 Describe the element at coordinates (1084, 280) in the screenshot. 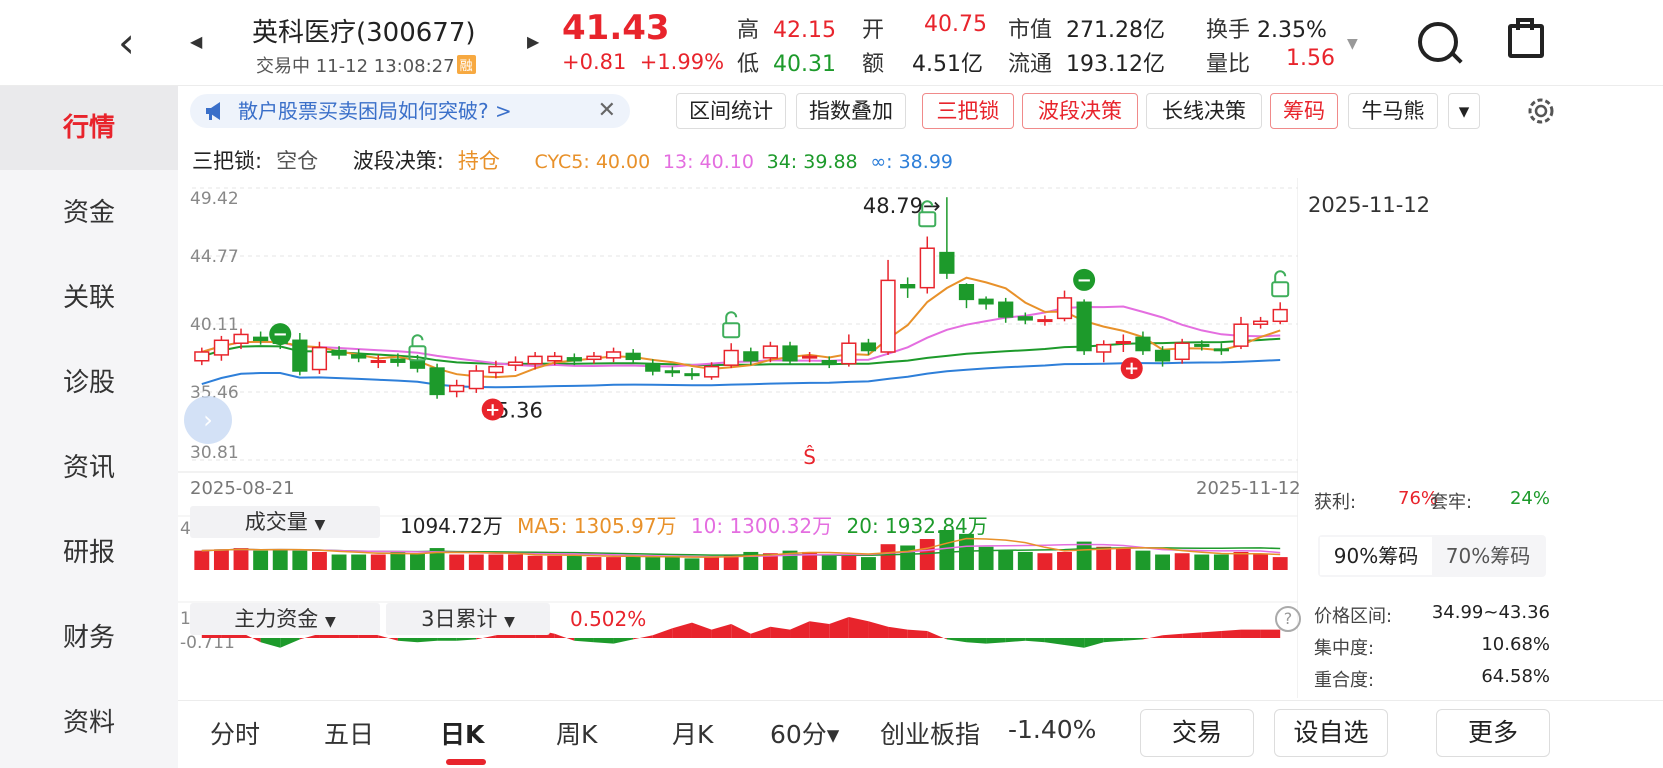

I see `sell-signal-icon-symbol: −` at that location.